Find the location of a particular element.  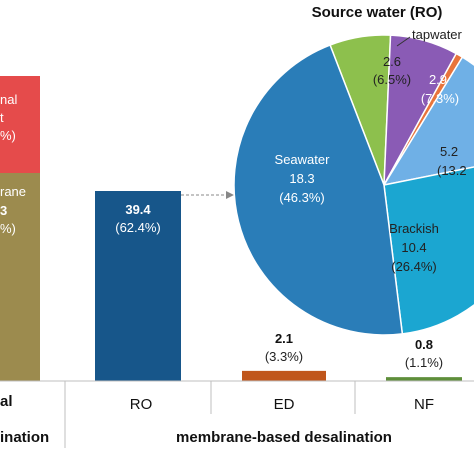

stack-segment-bottom is located at coordinates (20, 277).